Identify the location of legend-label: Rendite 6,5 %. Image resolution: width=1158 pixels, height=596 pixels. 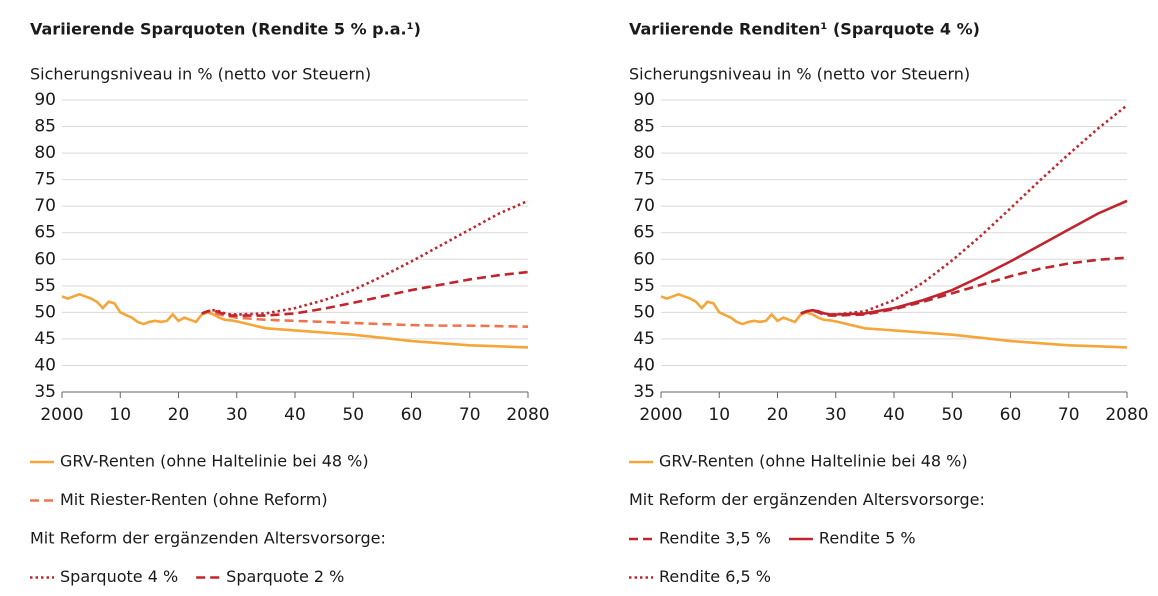
(715, 576).